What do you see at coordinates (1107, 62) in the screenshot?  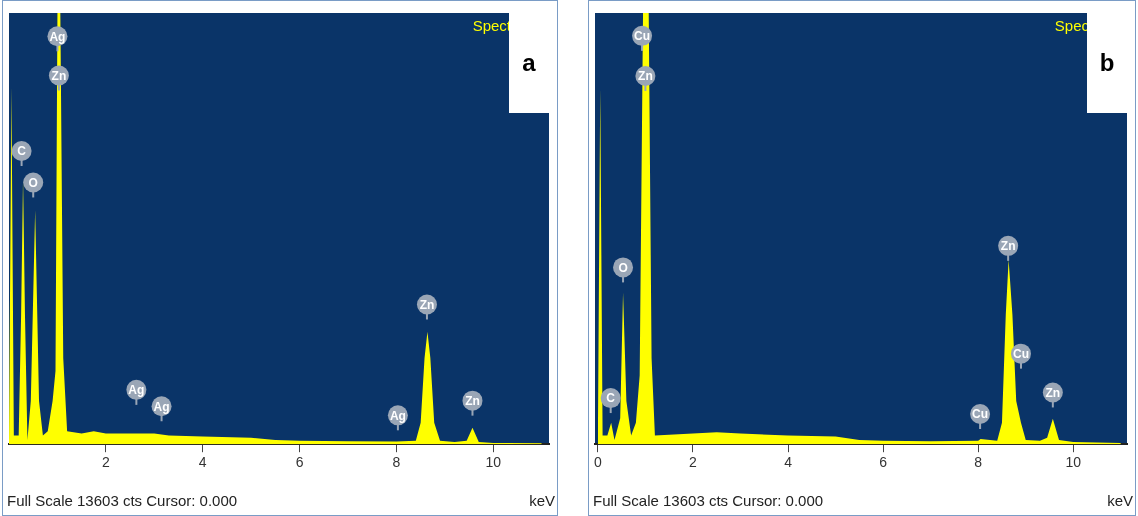 I see `text: b` at bounding box center [1107, 62].